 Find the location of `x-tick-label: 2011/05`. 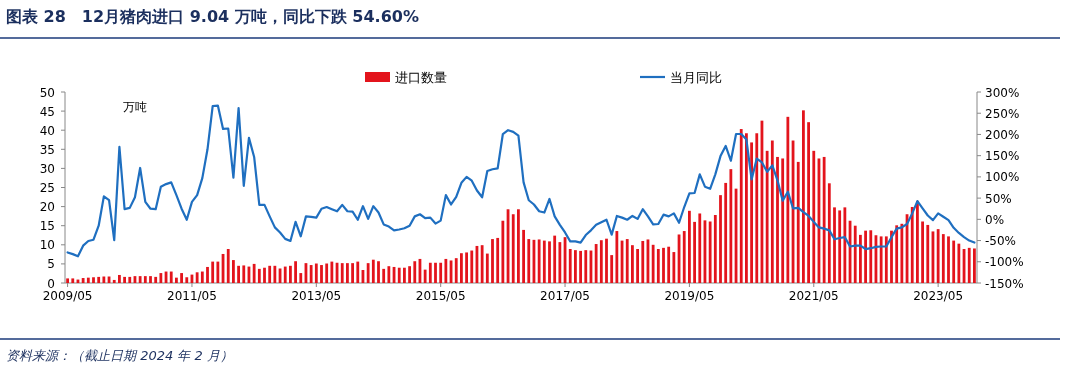

x-tick-label: 2011/05 is located at coordinates (192, 296).